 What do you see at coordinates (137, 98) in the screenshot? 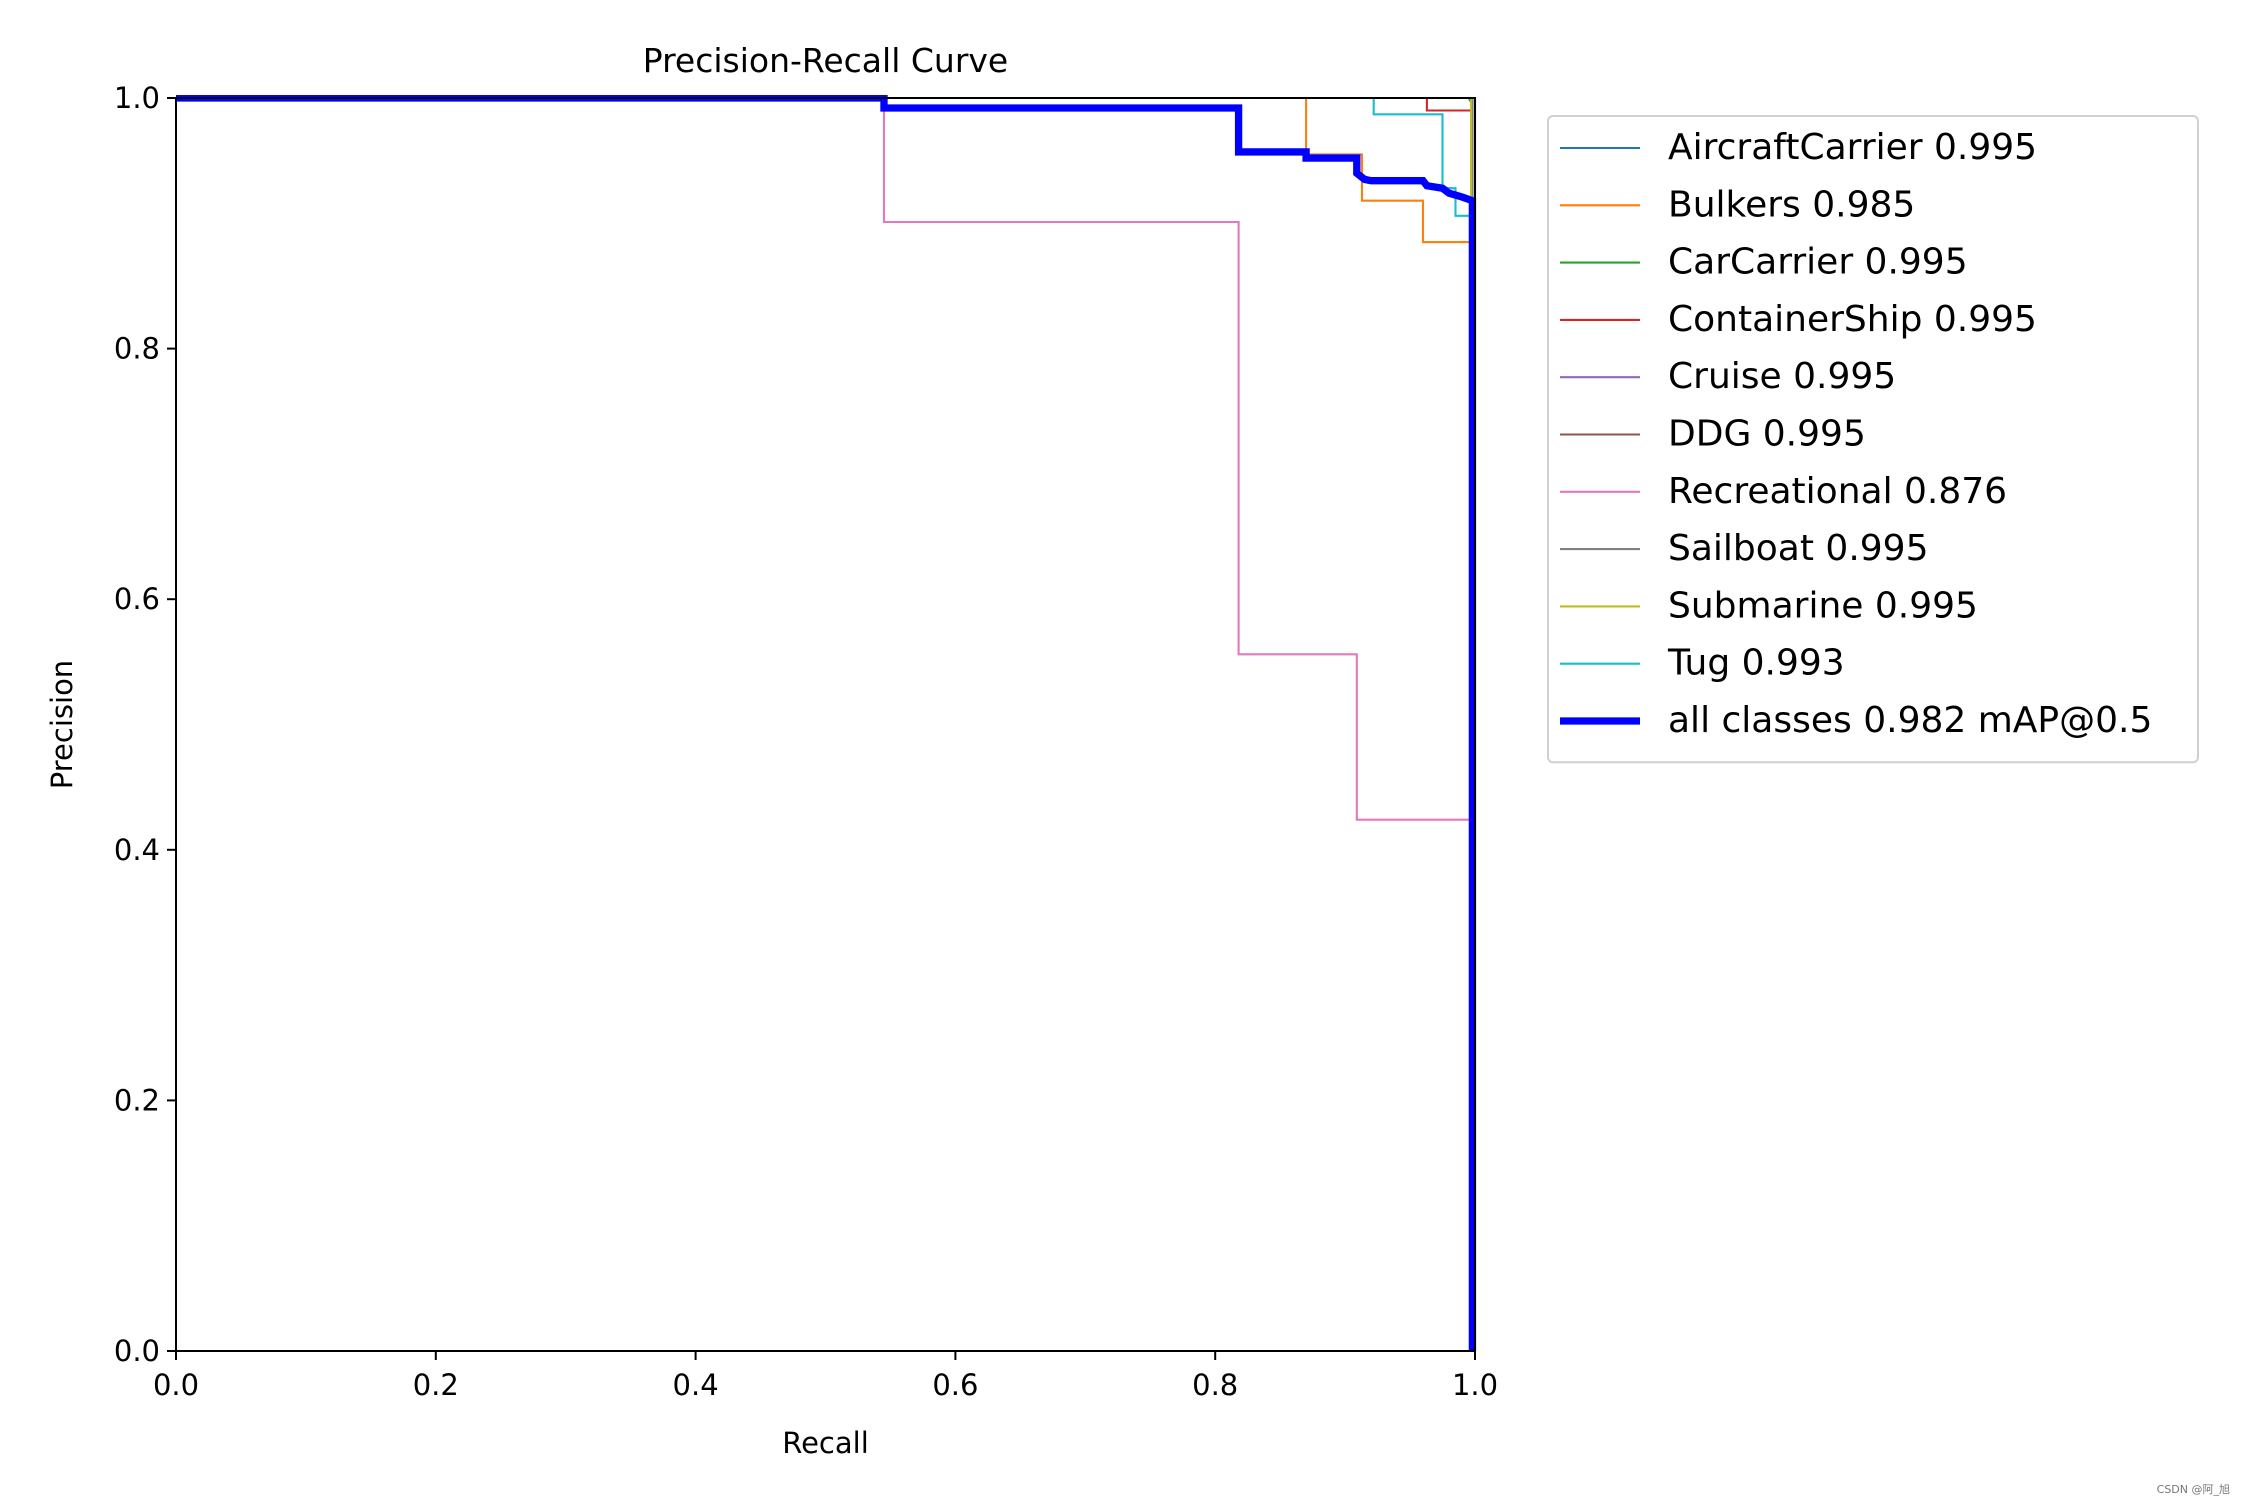
I see `y-tick-label: 1.0` at bounding box center [137, 98].